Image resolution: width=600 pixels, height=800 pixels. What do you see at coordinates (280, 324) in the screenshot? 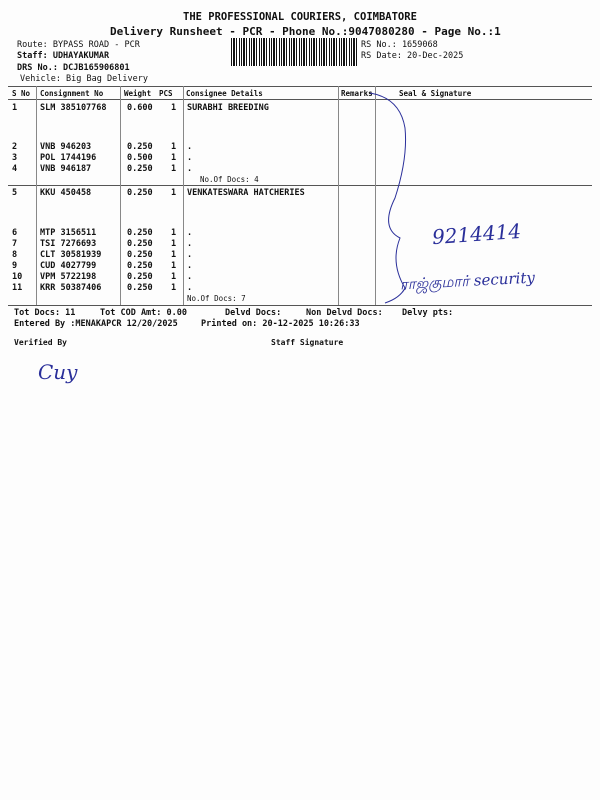
I see `printed-on: Printed on: 20-12-2025 10:26:33` at bounding box center [280, 324].